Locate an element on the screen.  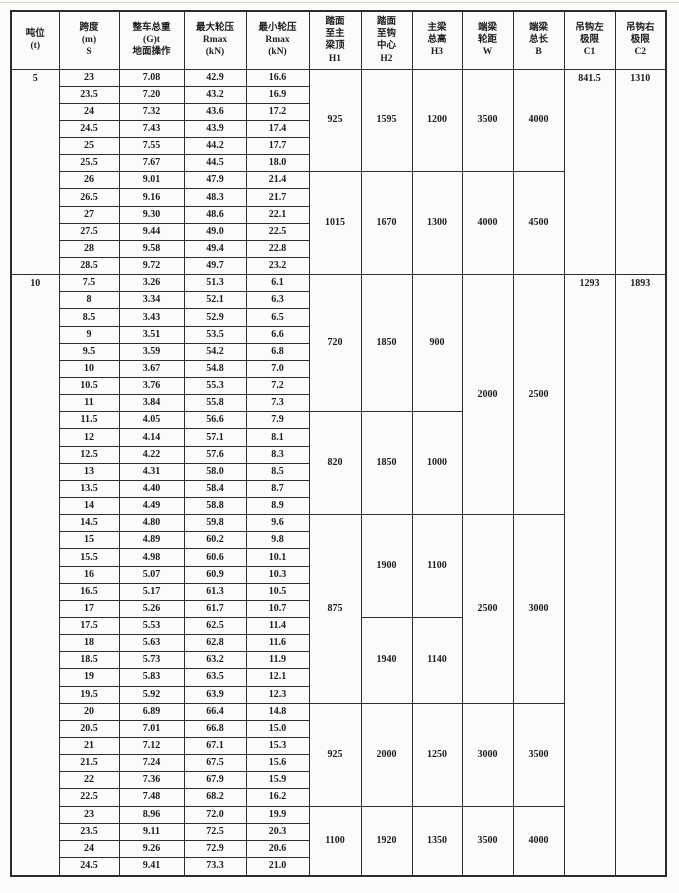
cell-rmax: 58.8 is located at coordinates (215, 506).